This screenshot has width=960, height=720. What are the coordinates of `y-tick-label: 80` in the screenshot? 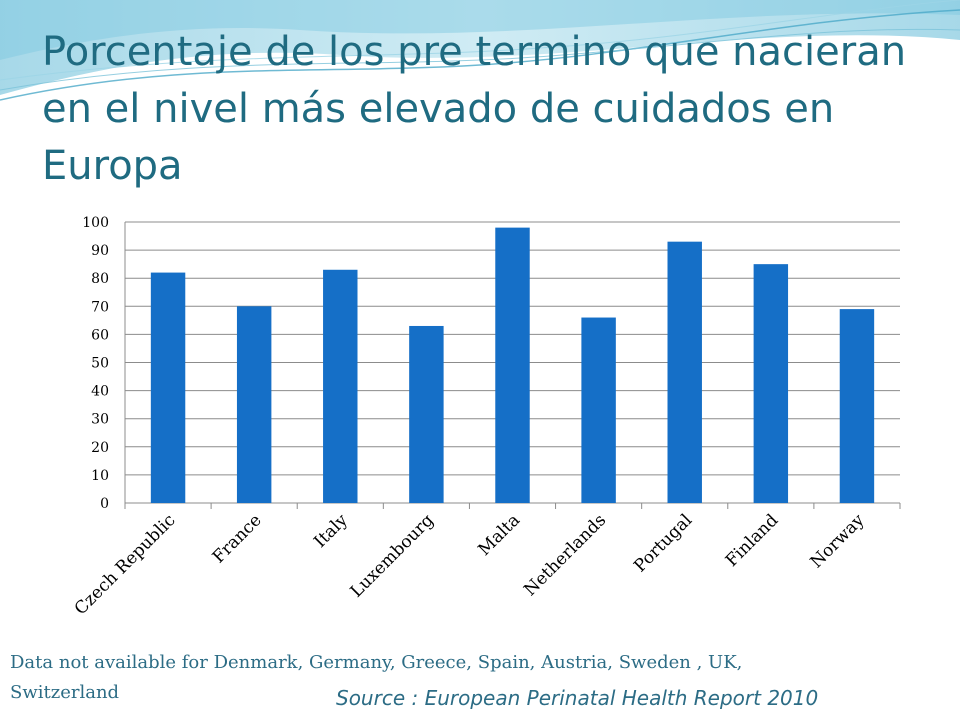 It's located at (100, 279).